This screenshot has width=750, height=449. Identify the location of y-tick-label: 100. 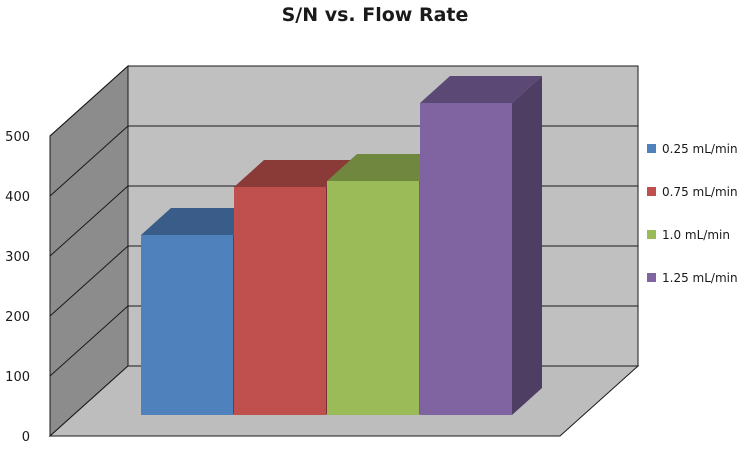
(17, 377).